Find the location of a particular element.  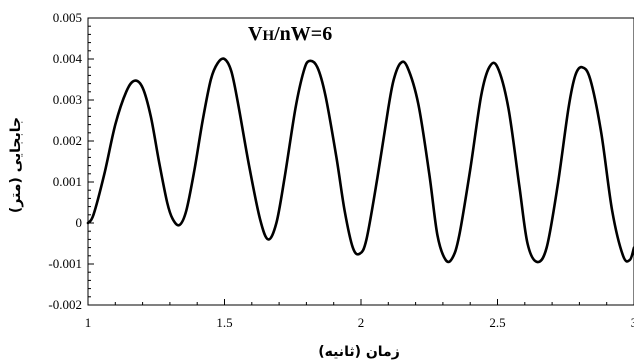

x-tick-label: 3 is located at coordinates (632, 322).